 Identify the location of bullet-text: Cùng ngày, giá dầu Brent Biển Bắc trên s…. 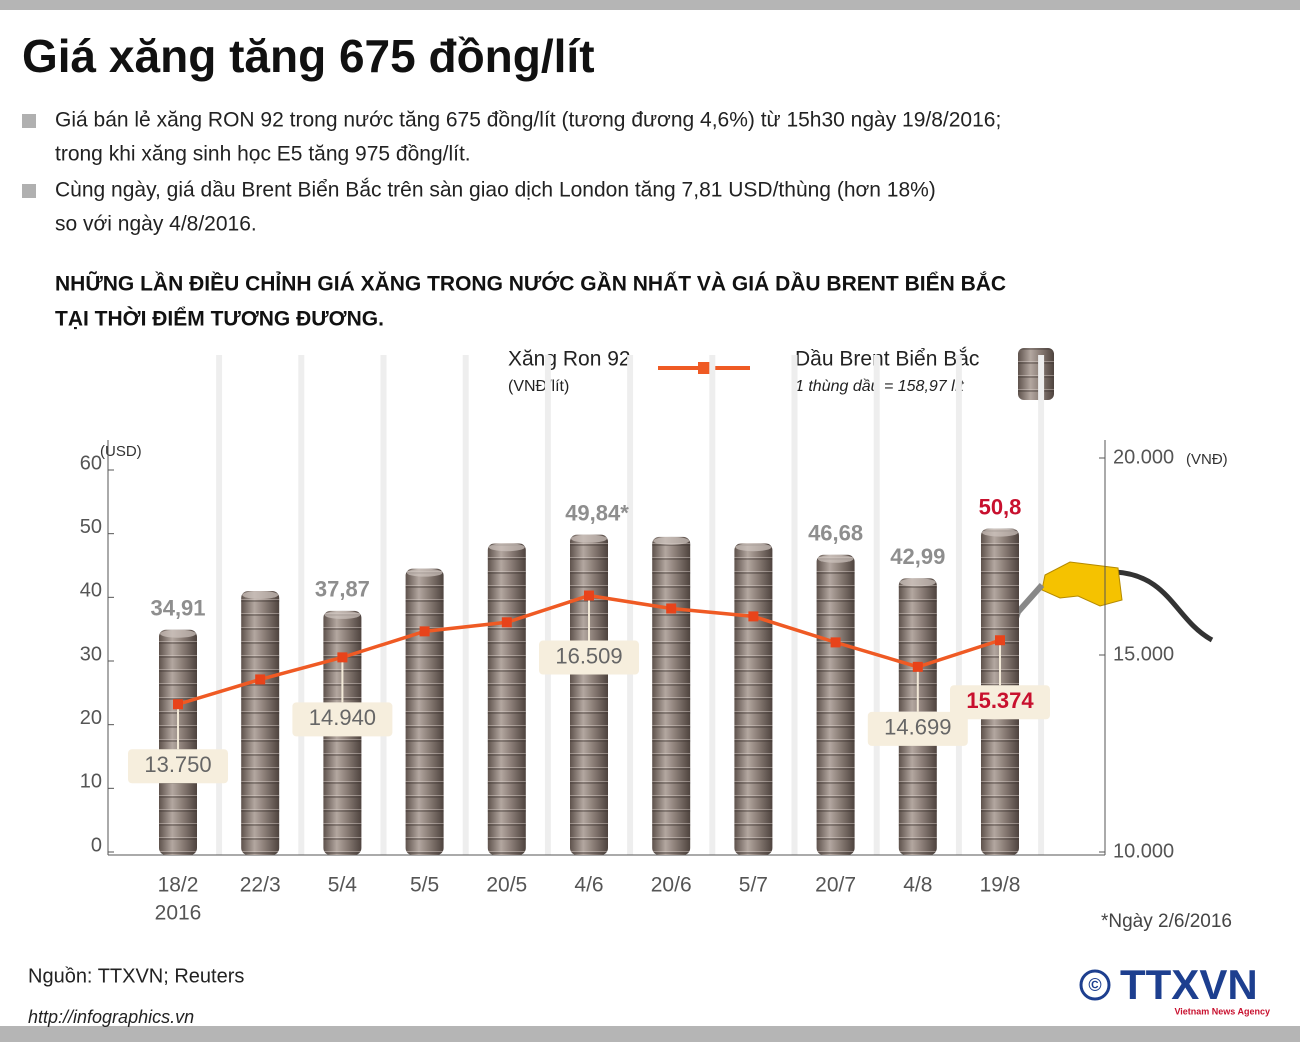
(495, 190).